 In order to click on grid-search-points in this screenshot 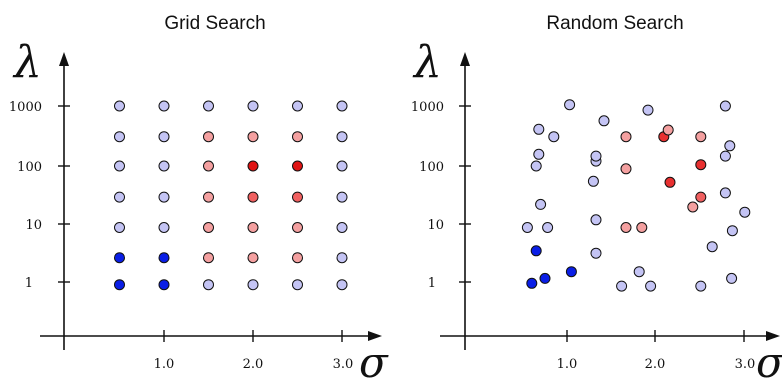, I will do `click(231, 195)`.